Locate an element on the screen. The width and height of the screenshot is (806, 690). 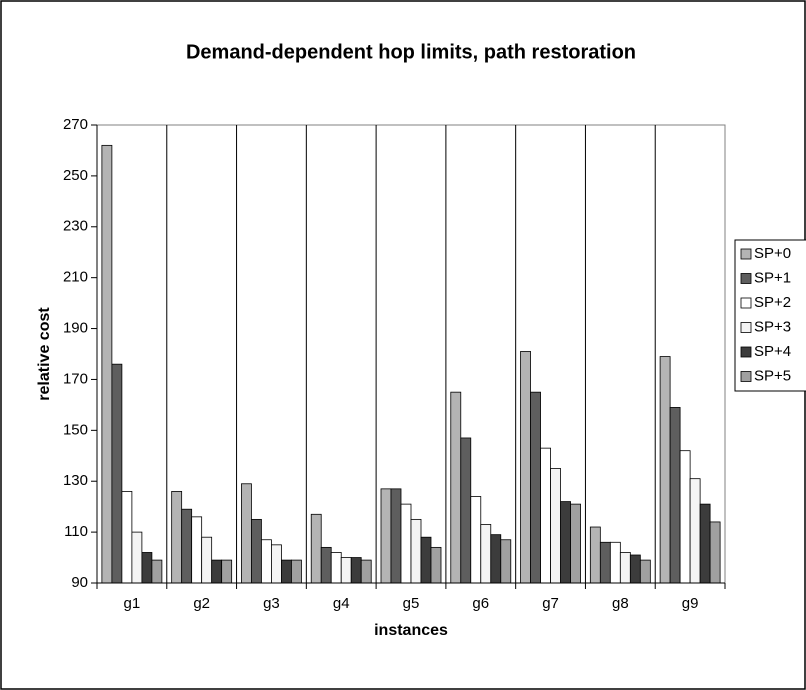
x-tick-label: g6 is located at coordinates (480, 603).